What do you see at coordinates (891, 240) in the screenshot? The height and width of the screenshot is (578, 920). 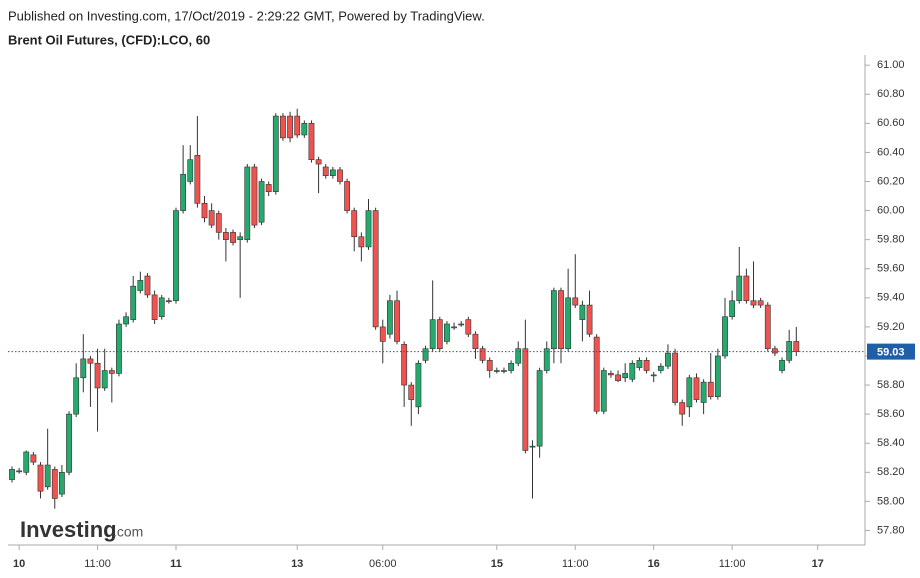 I see `y-tick-label: 59.80` at bounding box center [891, 240].